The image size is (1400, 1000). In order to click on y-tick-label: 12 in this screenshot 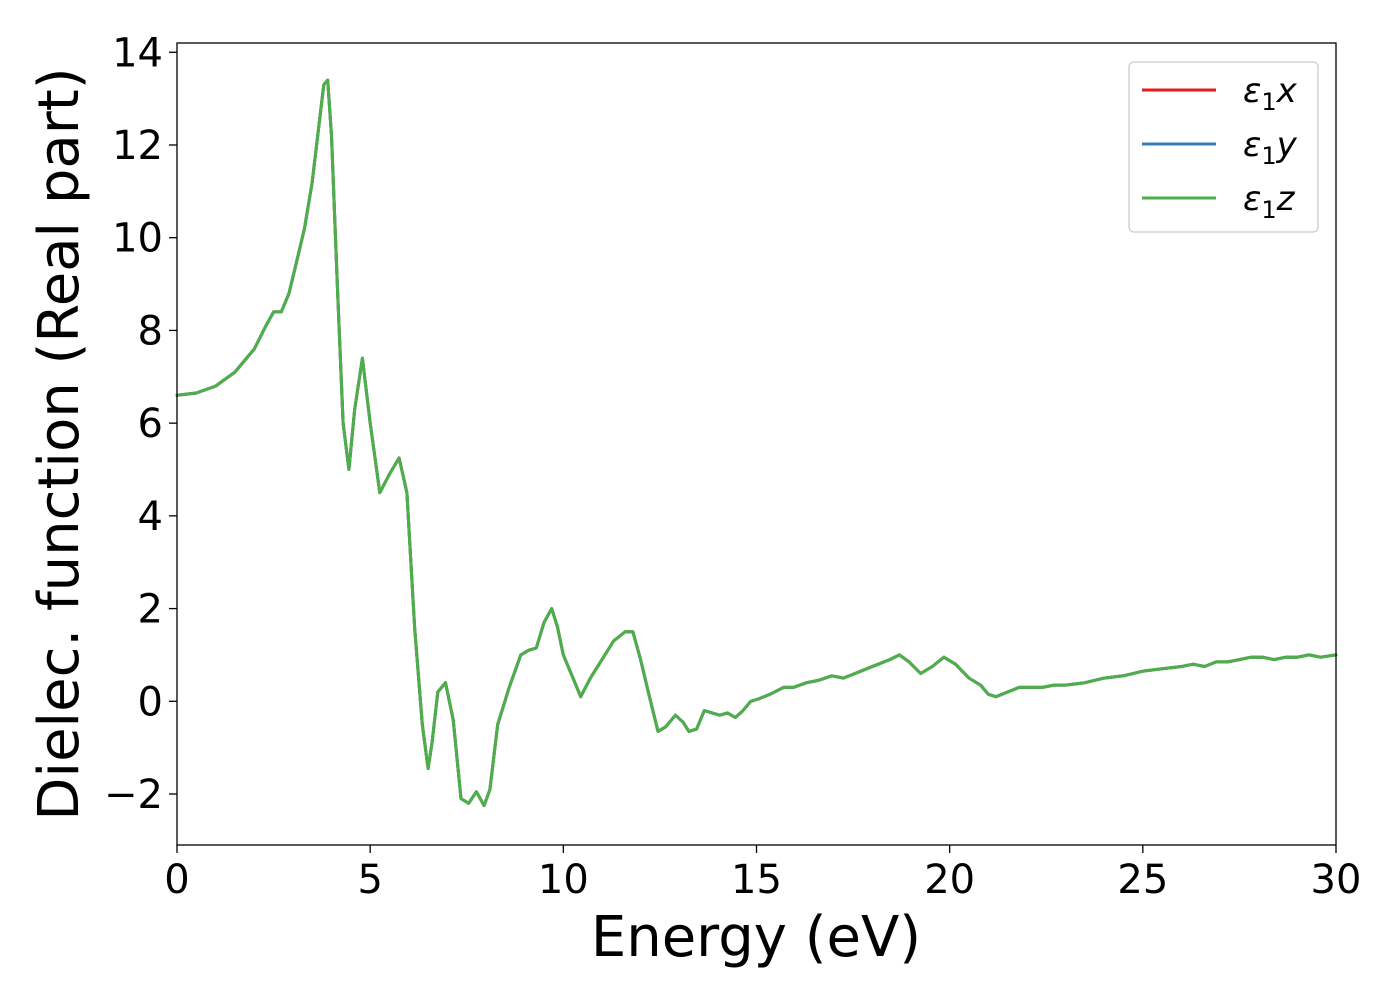, I will do `click(137, 146)`.